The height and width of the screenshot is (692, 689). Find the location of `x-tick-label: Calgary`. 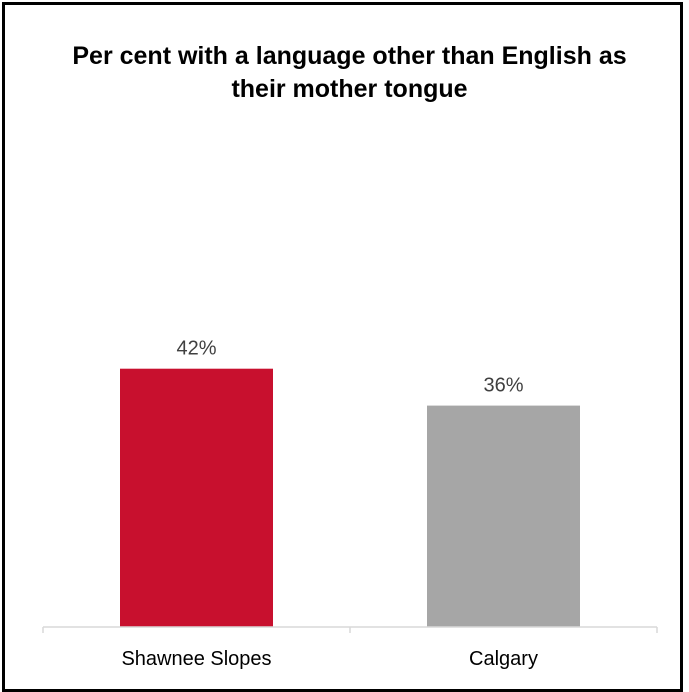

x-tick-label: Calgary is located at coordinates (503, 659).